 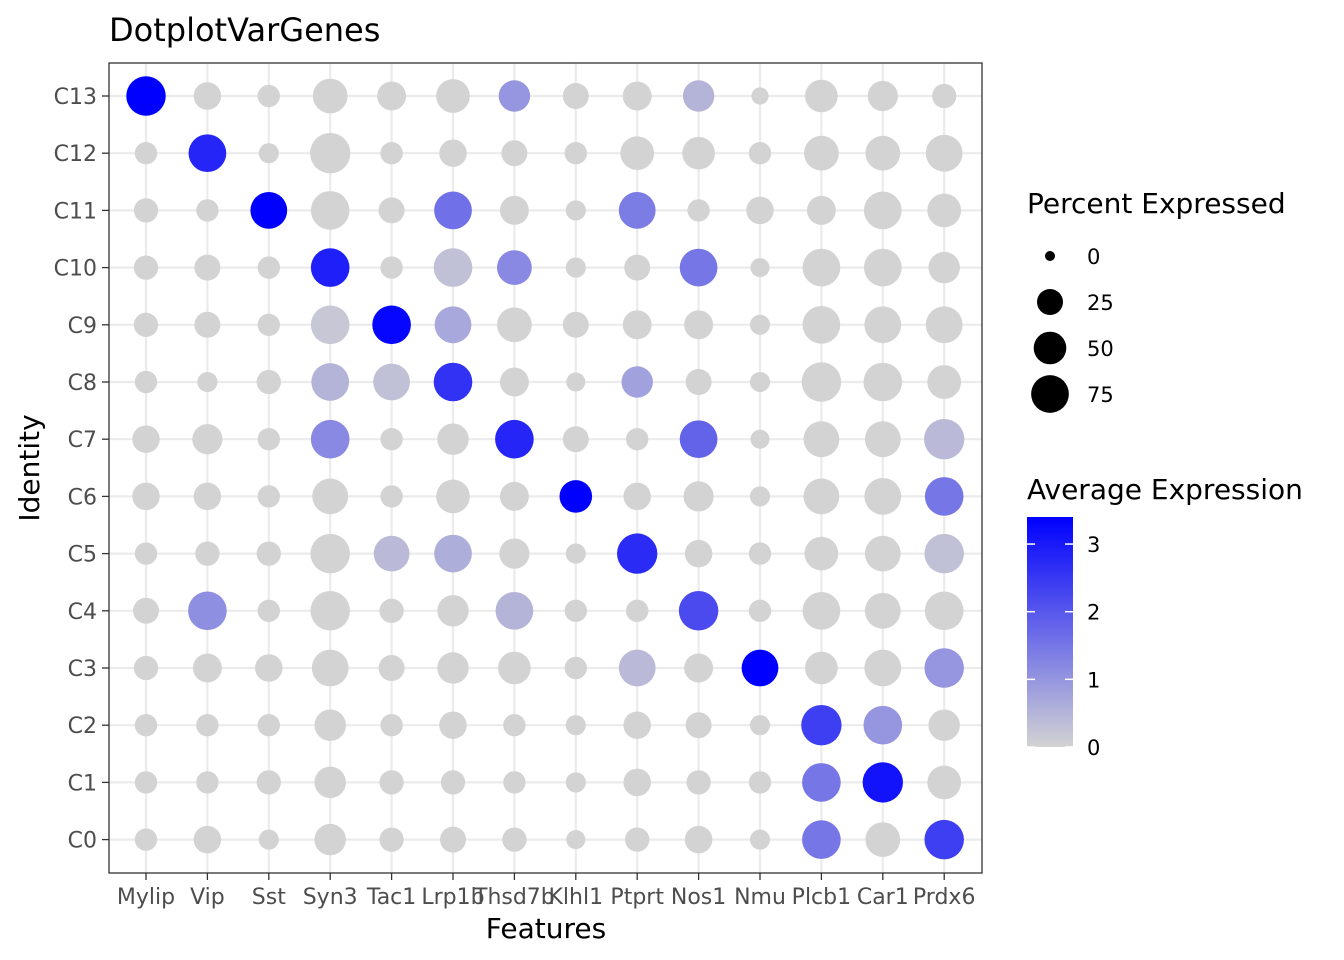 I want to click on dot-C12-Thsd7b, so click(x=514, y=153).